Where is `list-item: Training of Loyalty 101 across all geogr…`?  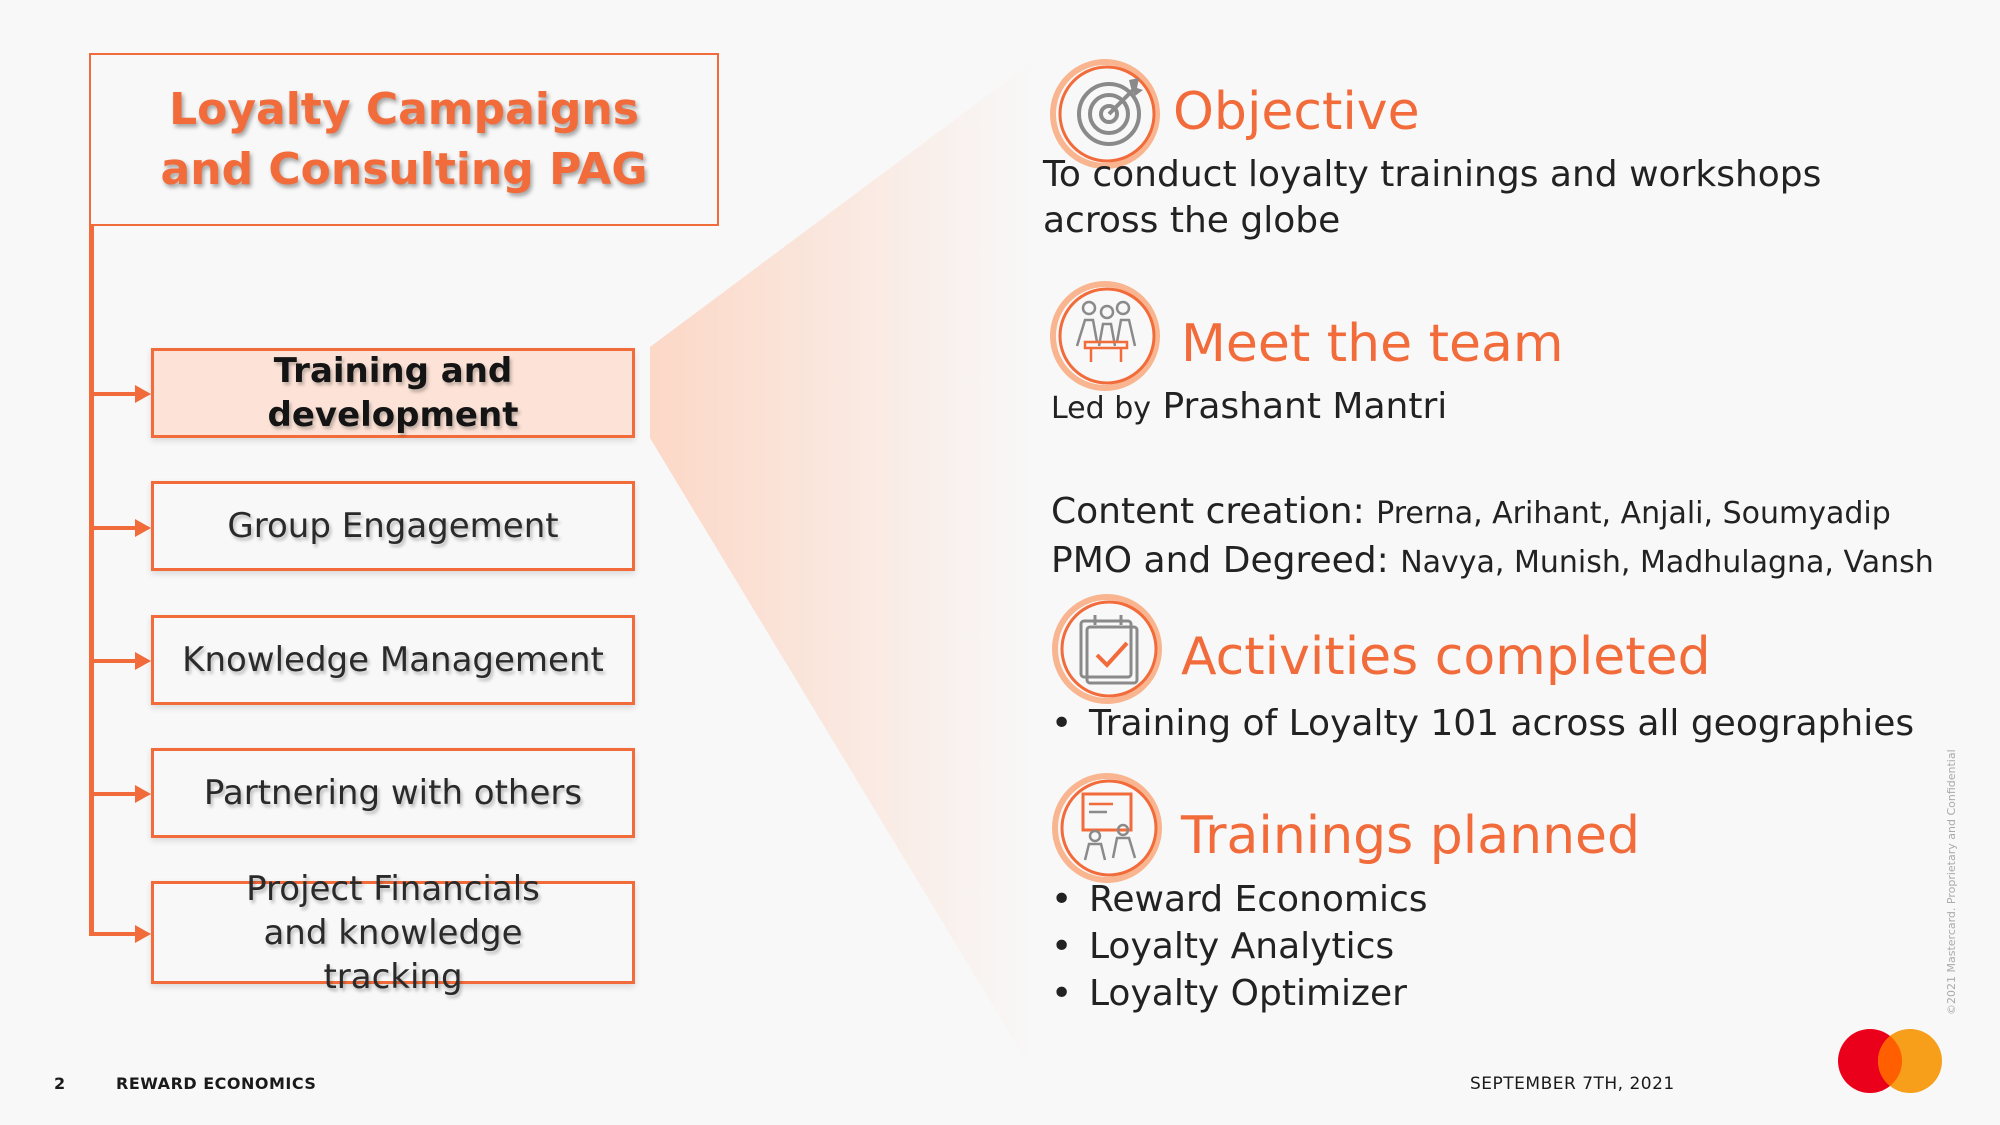 list-item: Training of Loyalty 101 across all geogr… is located at coordinates (1482, 723).